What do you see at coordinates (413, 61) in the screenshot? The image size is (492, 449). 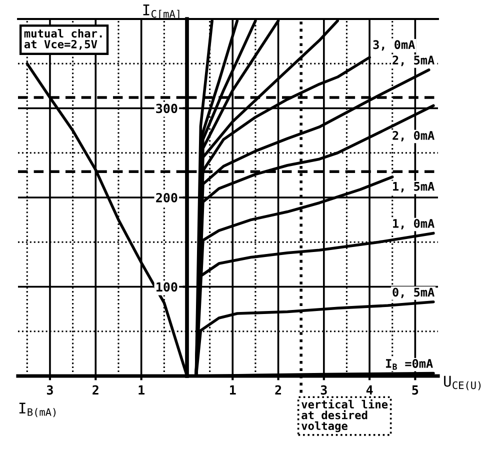 I see `series-label: 2, 5mA` at bounding box center [413, 61].